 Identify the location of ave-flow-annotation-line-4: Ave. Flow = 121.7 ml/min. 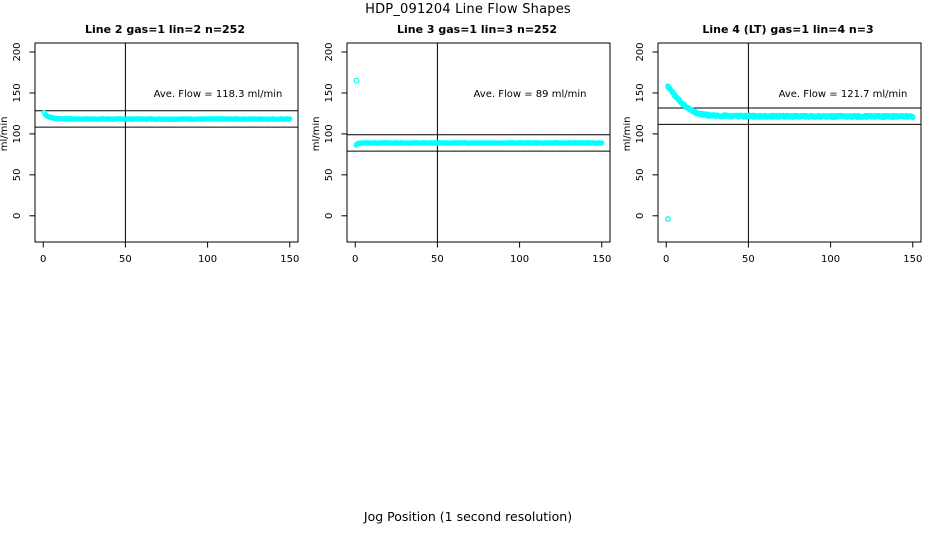
(843, 94).